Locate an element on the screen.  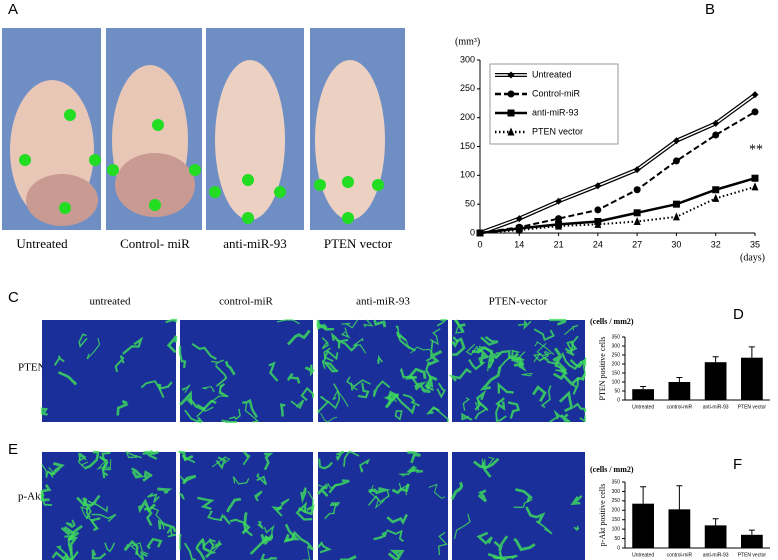
y-tick-label: 0 is located at coordinates (618, 548).